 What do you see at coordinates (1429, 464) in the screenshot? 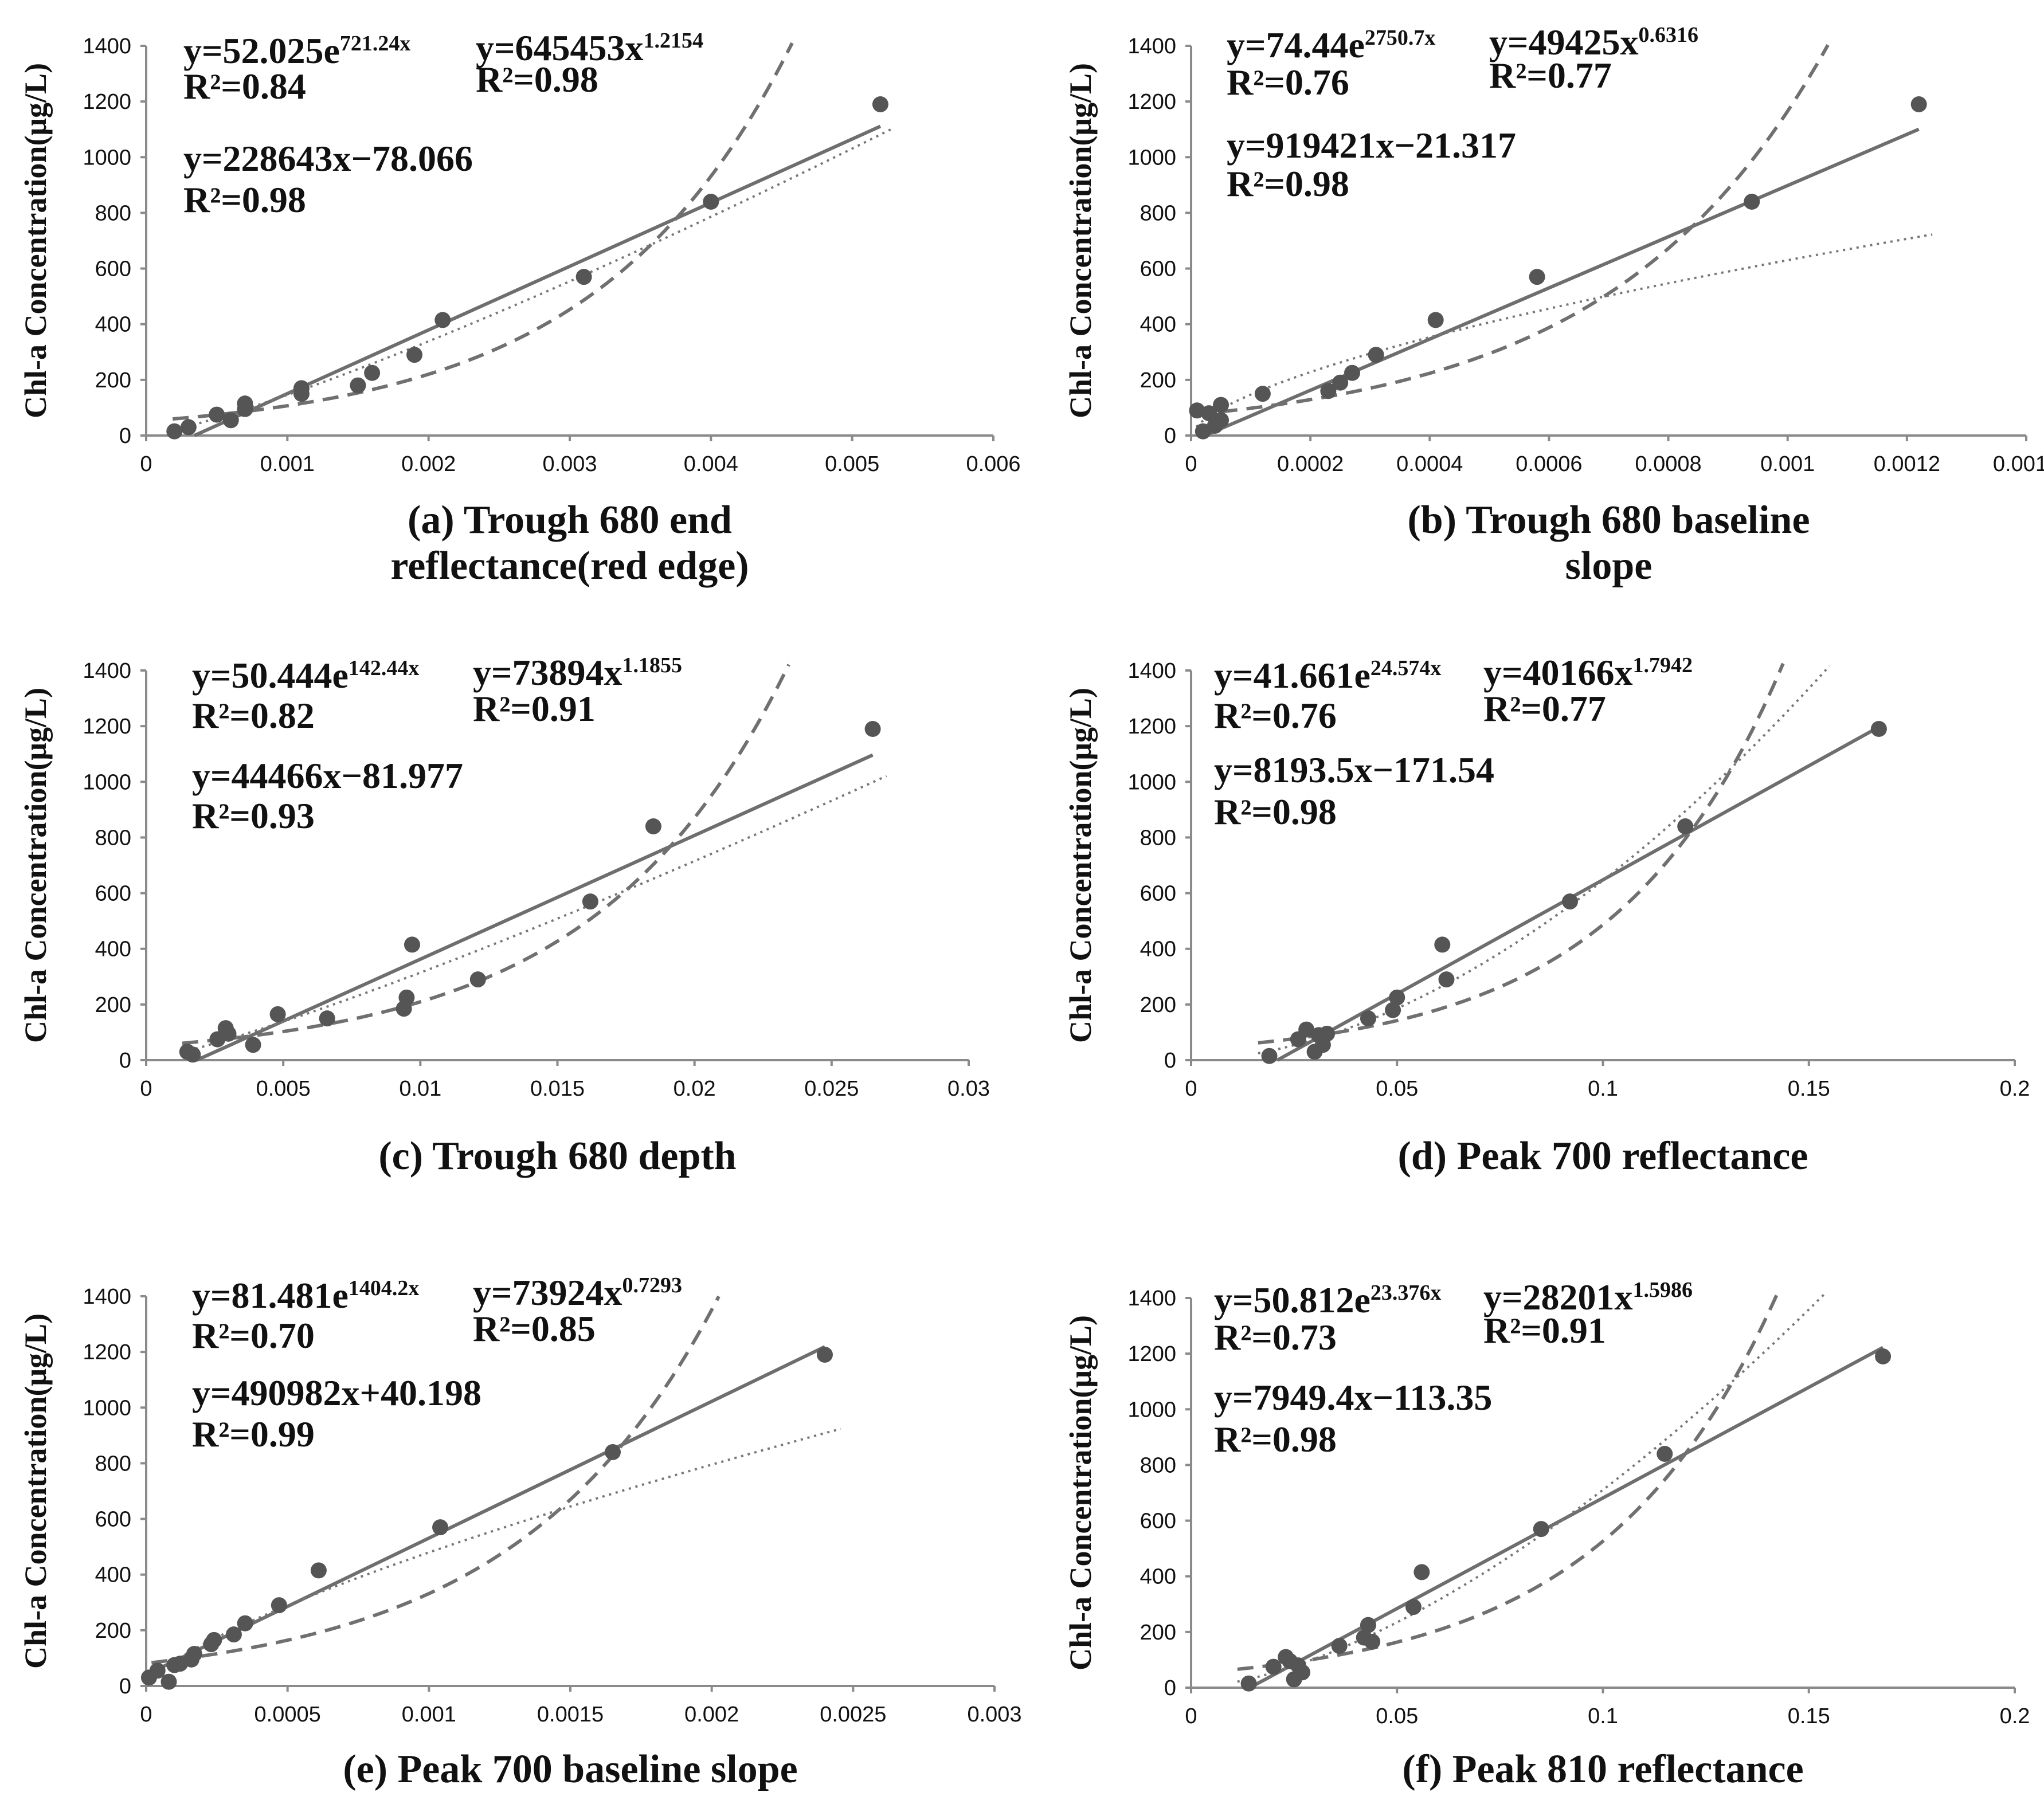
I see `x-tick-label: 0.0004` at bounding box center [1429, 464].